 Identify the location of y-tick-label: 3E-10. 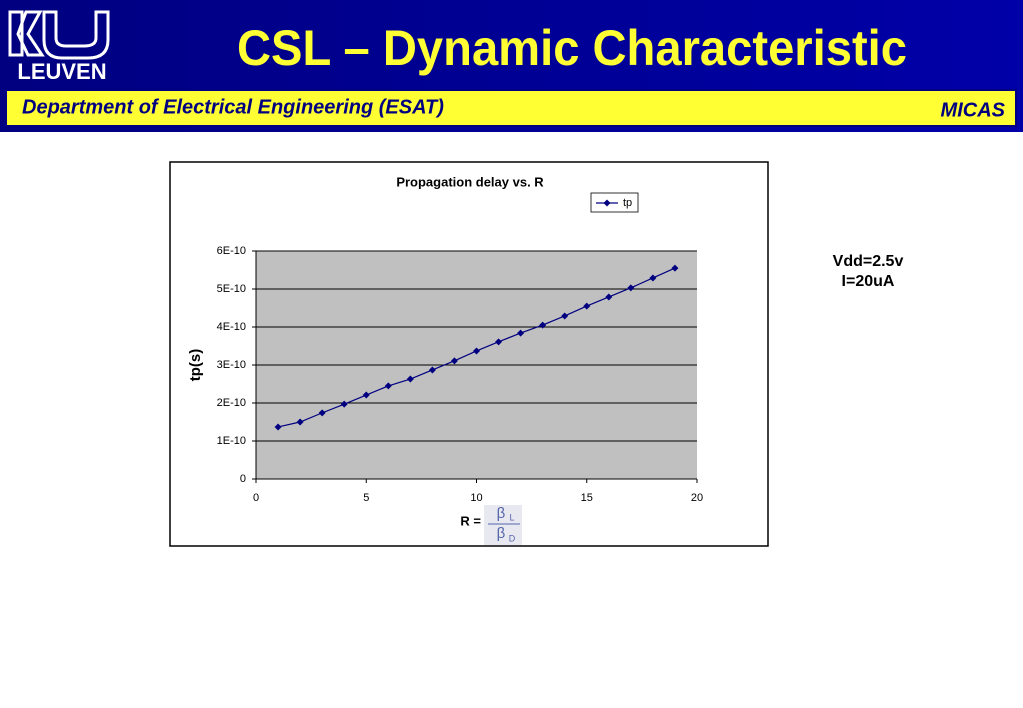
(231, 365).